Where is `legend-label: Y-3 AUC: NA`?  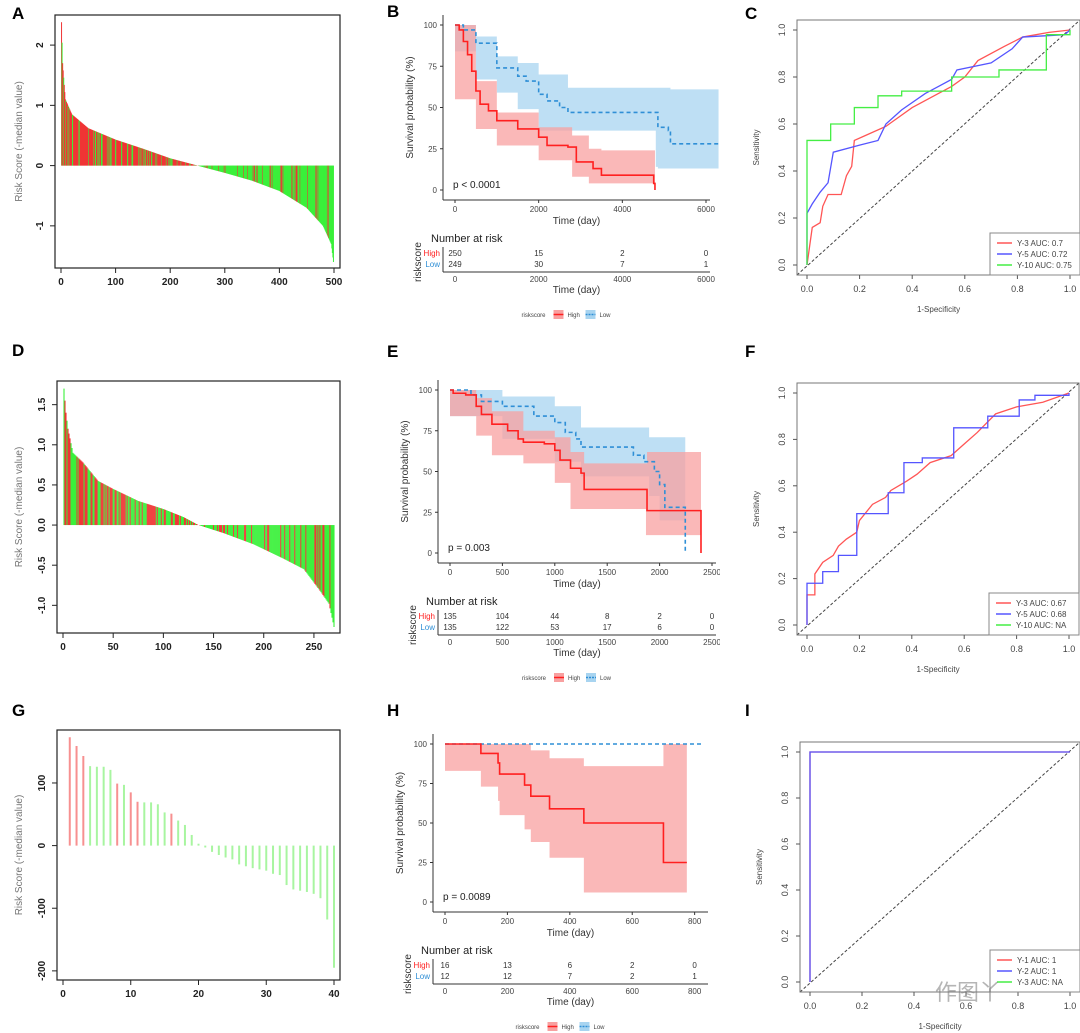
legend-label: Y-3 AUC: NA is located at coordinates (1040, 982).